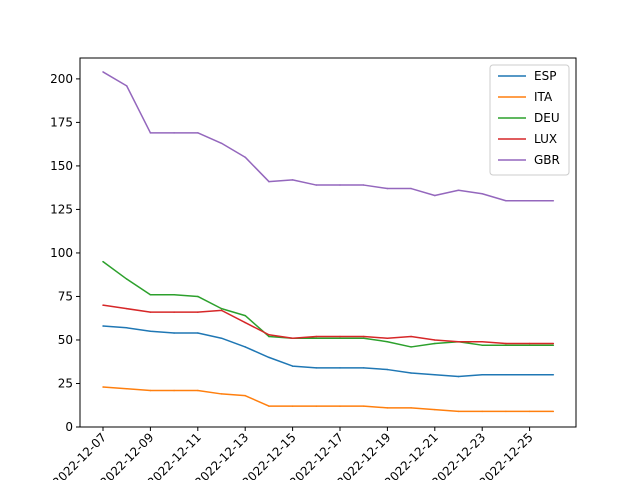 The height and width of the screenshot is (480, 640). I want to click on legend-label-esp: ESP, so click(545, 76).